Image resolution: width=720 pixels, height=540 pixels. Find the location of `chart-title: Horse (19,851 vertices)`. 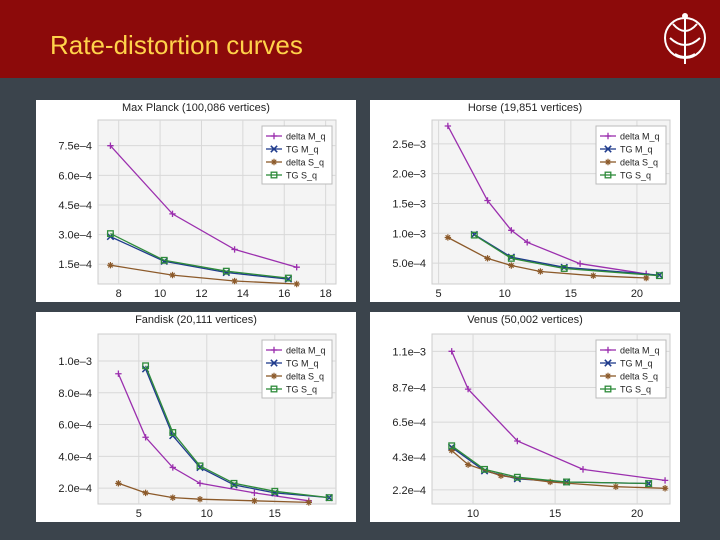

chart-title: Horse (19,851 vertices) is located at coordinates (525, 108).